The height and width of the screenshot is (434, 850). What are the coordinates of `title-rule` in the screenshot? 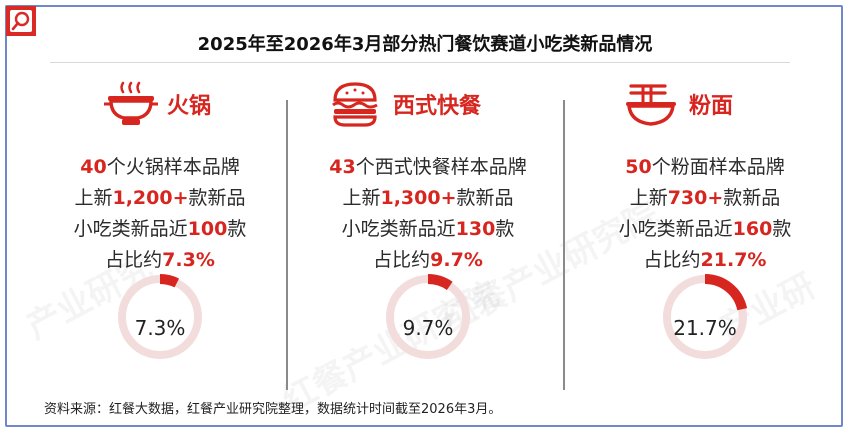 It's located at (420, 62).